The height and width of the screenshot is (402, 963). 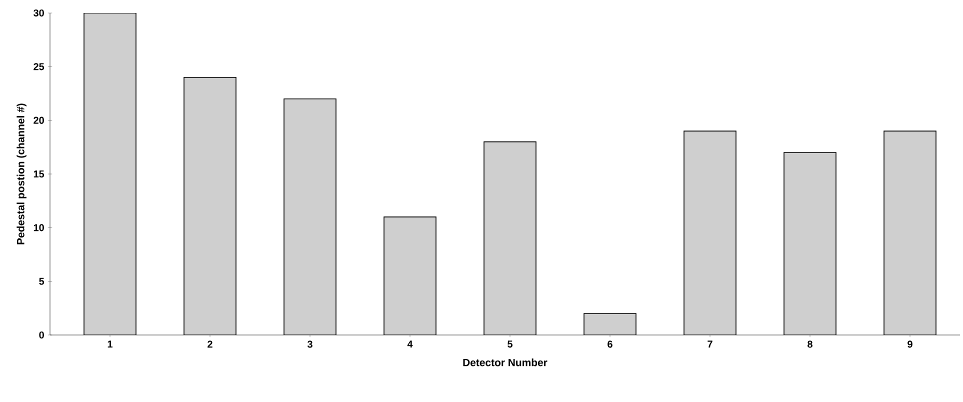 I want to click on y-tick-label: 10, so click(x=39, y=228).